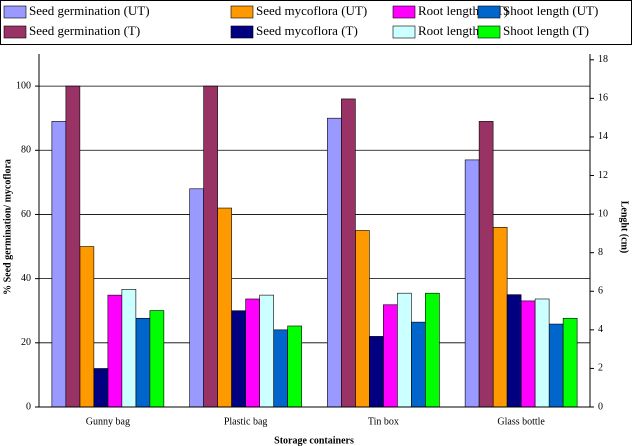  What do you see at coordinates (89, 10) in the screenshot?
I see `legend-label: Seed germination (UT)` at bounding box center [89, 10].